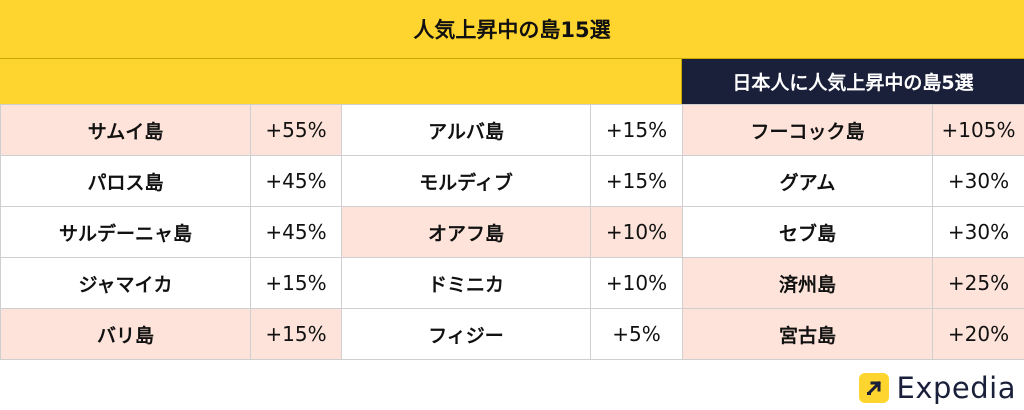  What do you see at coordinates (873, 388) in the screenshot?
I see `expedia-arrow-icon` at bounding box center [873, 388].